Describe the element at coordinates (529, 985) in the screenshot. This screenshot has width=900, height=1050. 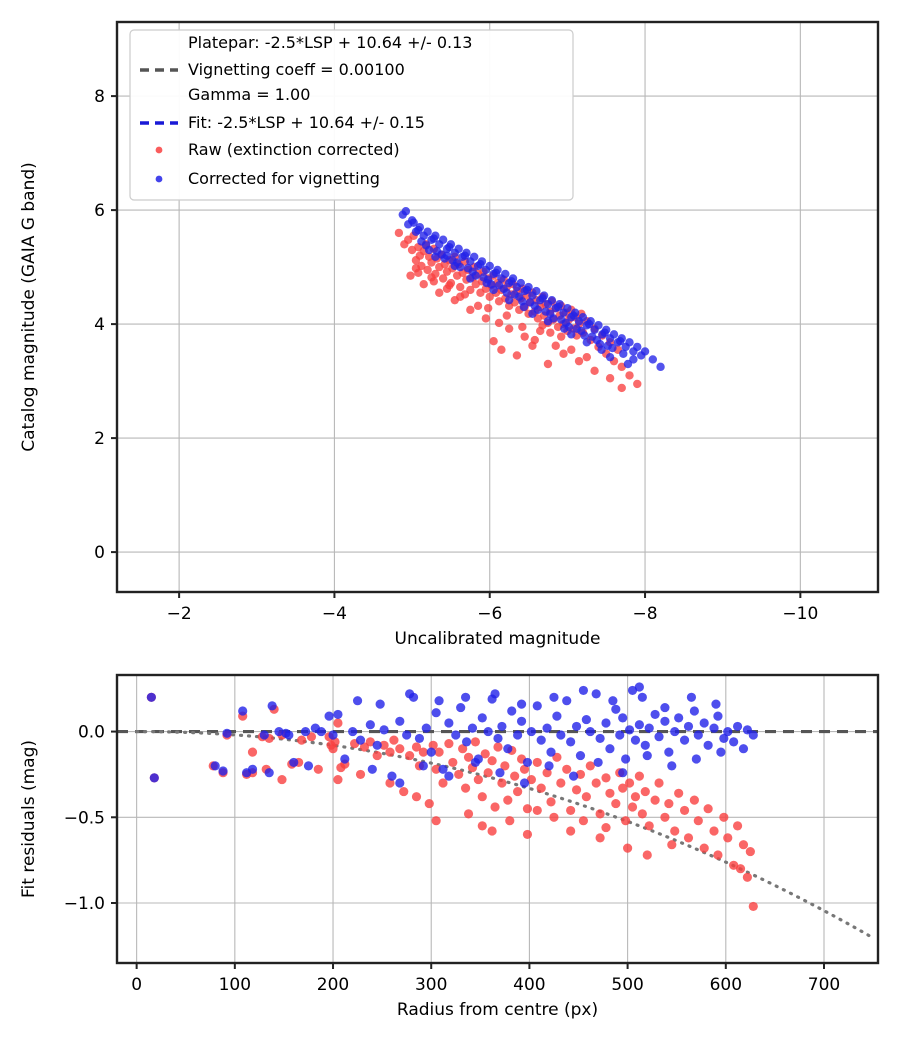
I see `tick-label-x: 400` at that location.